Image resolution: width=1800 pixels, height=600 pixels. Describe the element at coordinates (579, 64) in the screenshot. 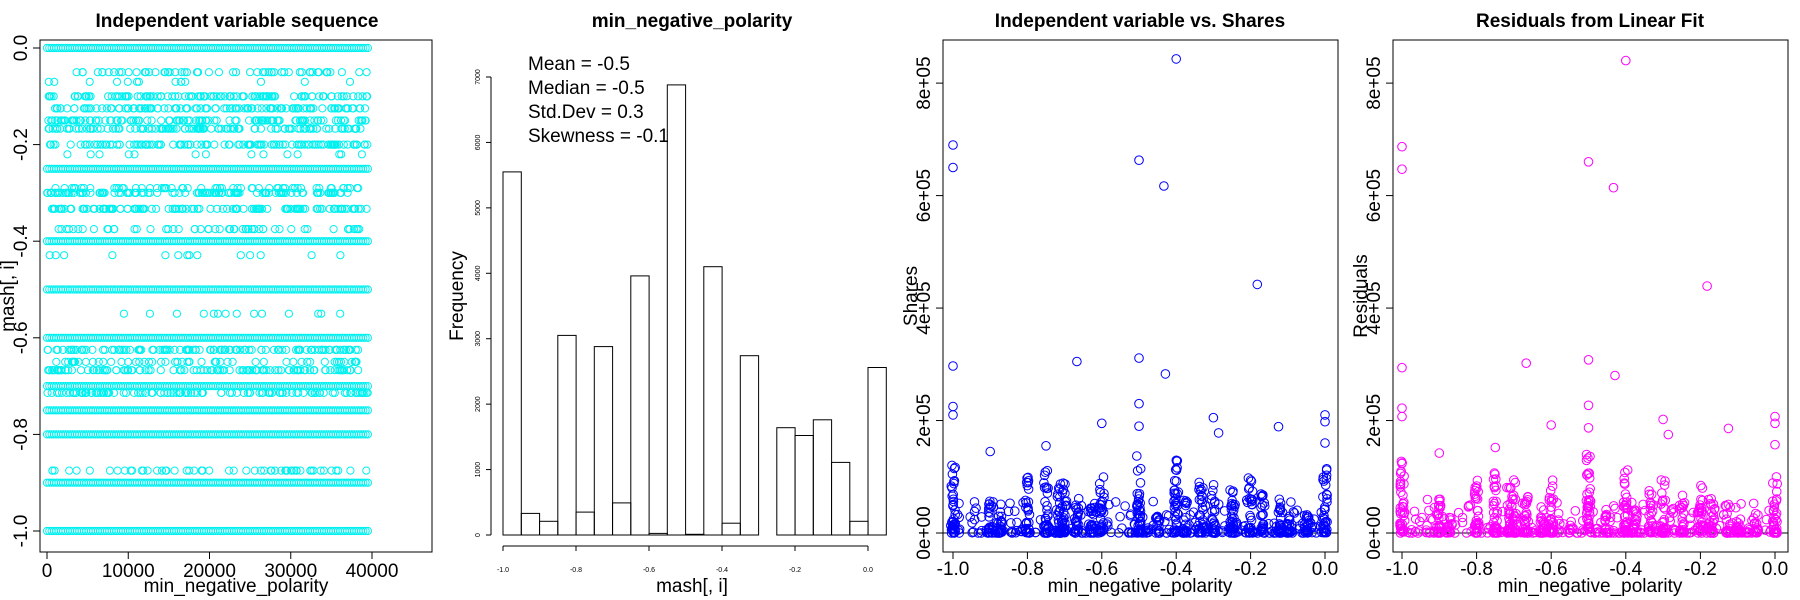

I see `stat-mean: Mean = -0.5` at that location.